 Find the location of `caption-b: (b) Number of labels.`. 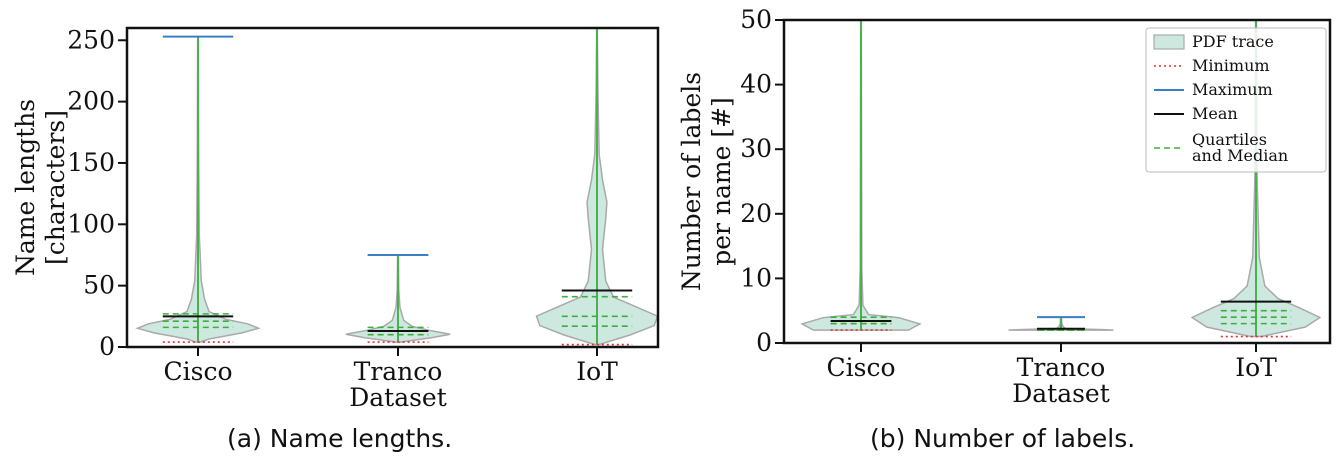

caption-b: (b) Number of labels. is located at coordinates (1003, 438).